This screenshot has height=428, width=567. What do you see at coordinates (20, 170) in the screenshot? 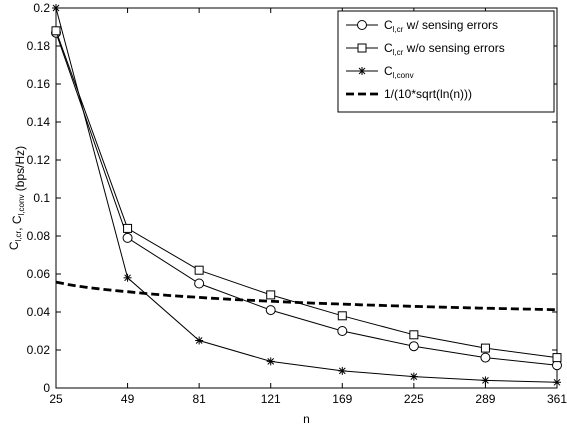
I see `y-label-part: (bps/Hz)` at bounding box center [20, 170].